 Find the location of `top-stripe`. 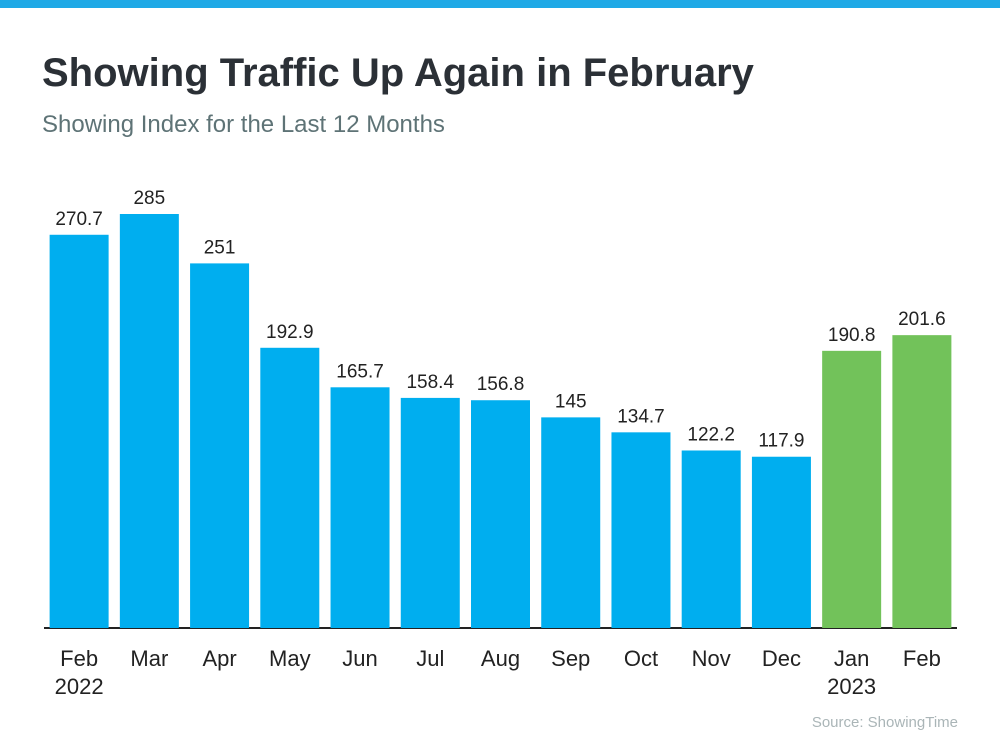

top-stripe is located at coordinates (500, 4).